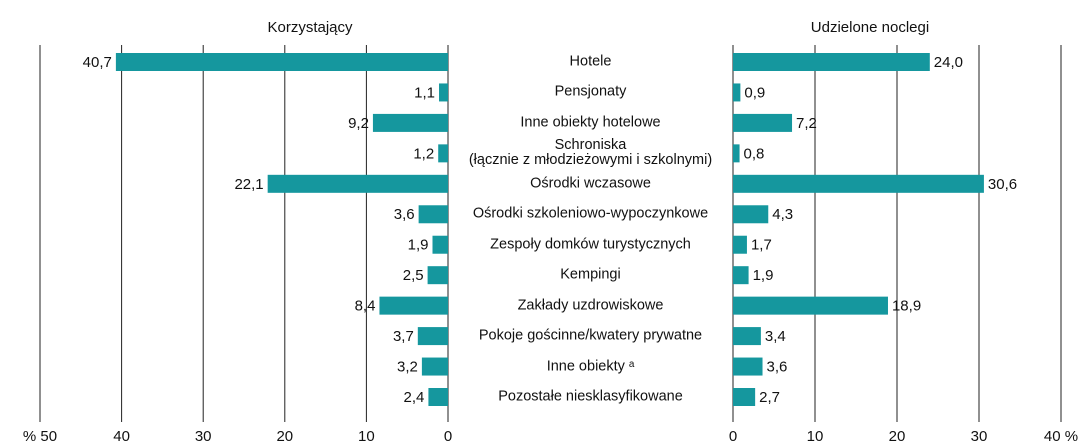 Image resolution: width=1086 pixels, height=448 pixels. I want to click on category-label: Ośrodki wczasowe, so click(590, 183).